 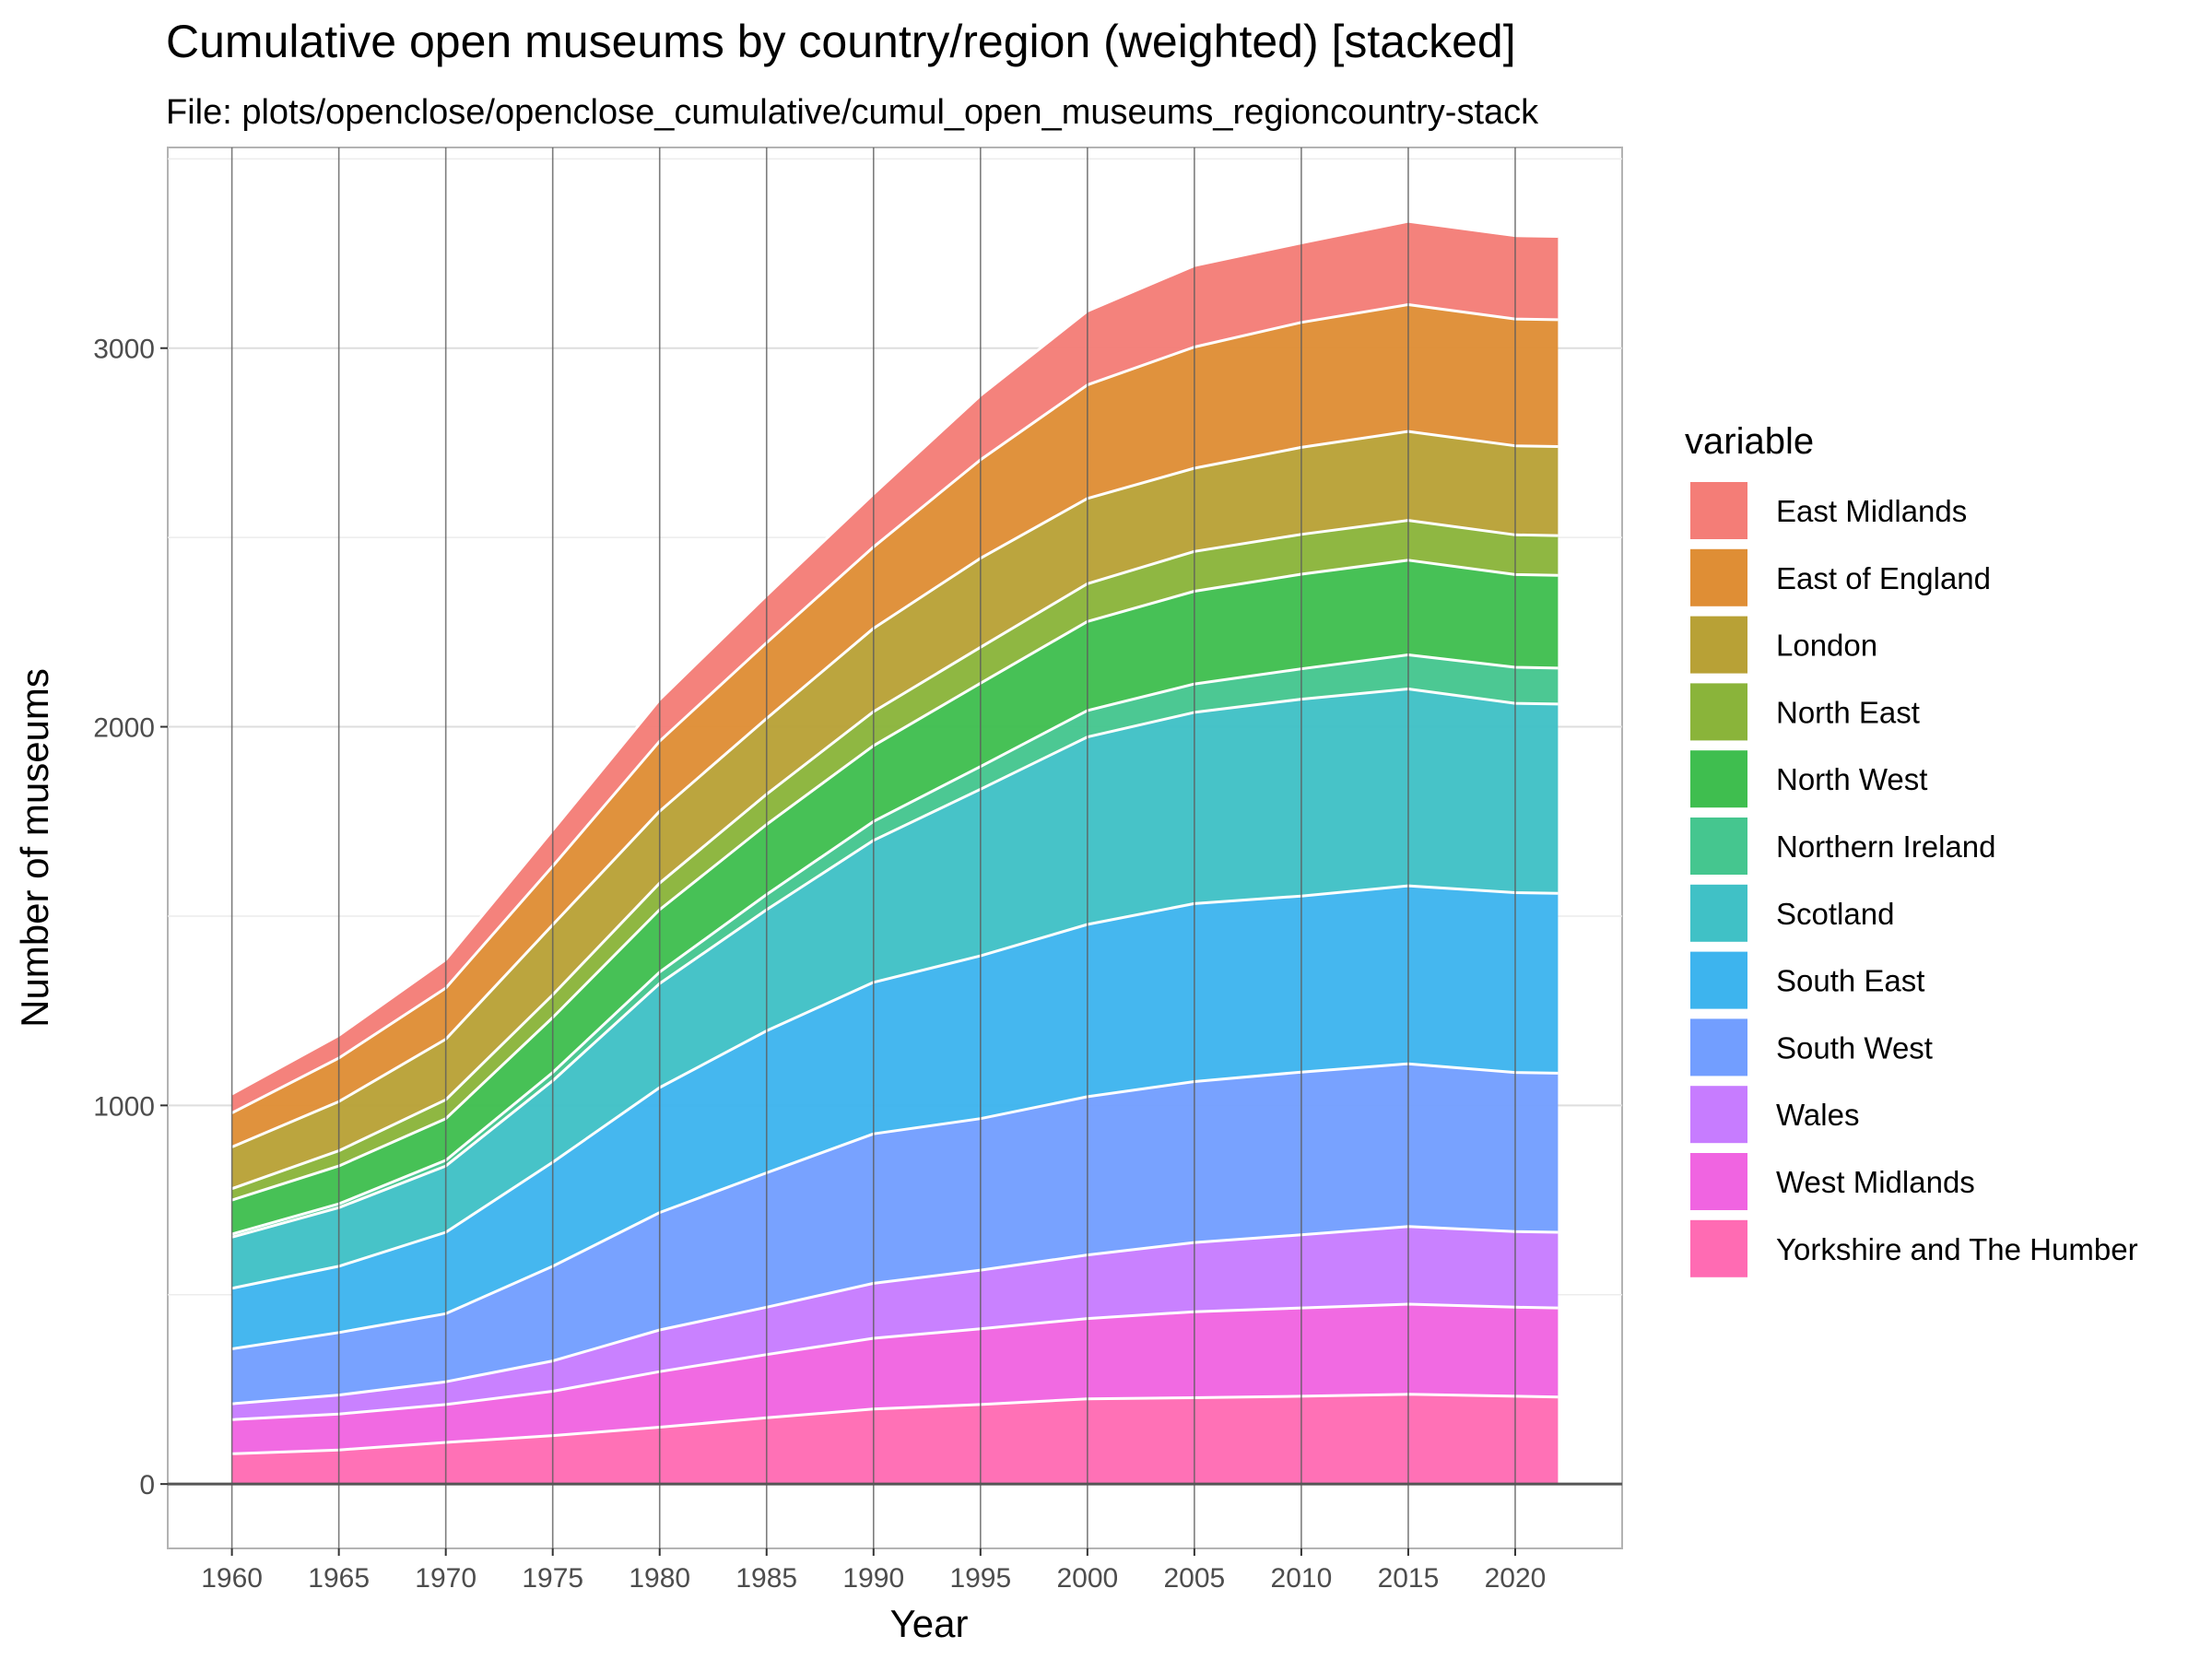 I want to click on y-tick-label: 1000, so click(x=124, y=1106).